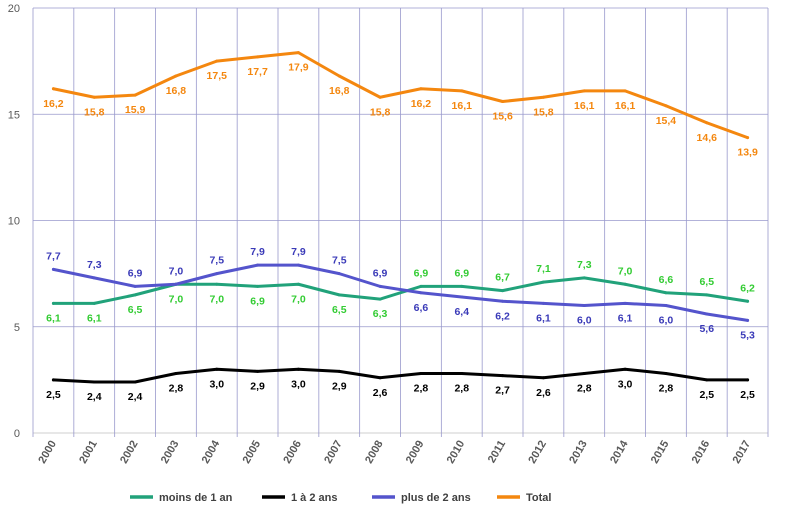 This screenshot has width=800, height=524. I want to click on data-label: 7,5, so click(339, 261).